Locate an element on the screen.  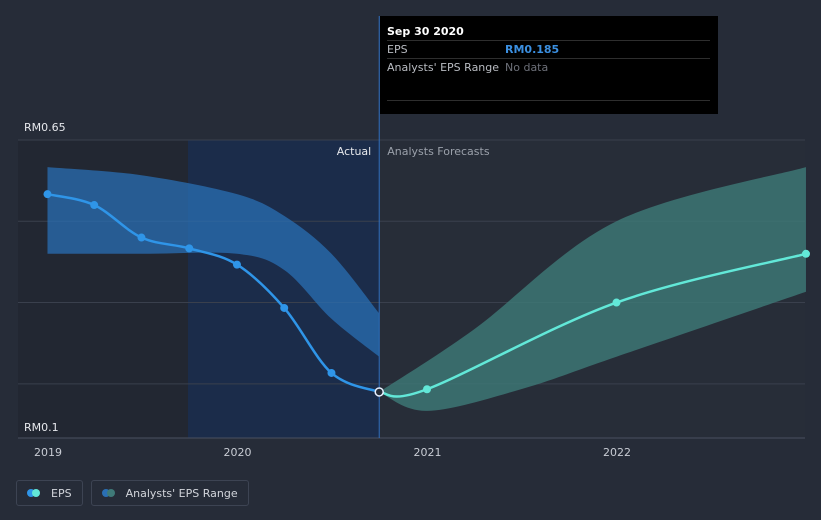
legend-eps-toggle: EPS is located at coordinates (49, 493).